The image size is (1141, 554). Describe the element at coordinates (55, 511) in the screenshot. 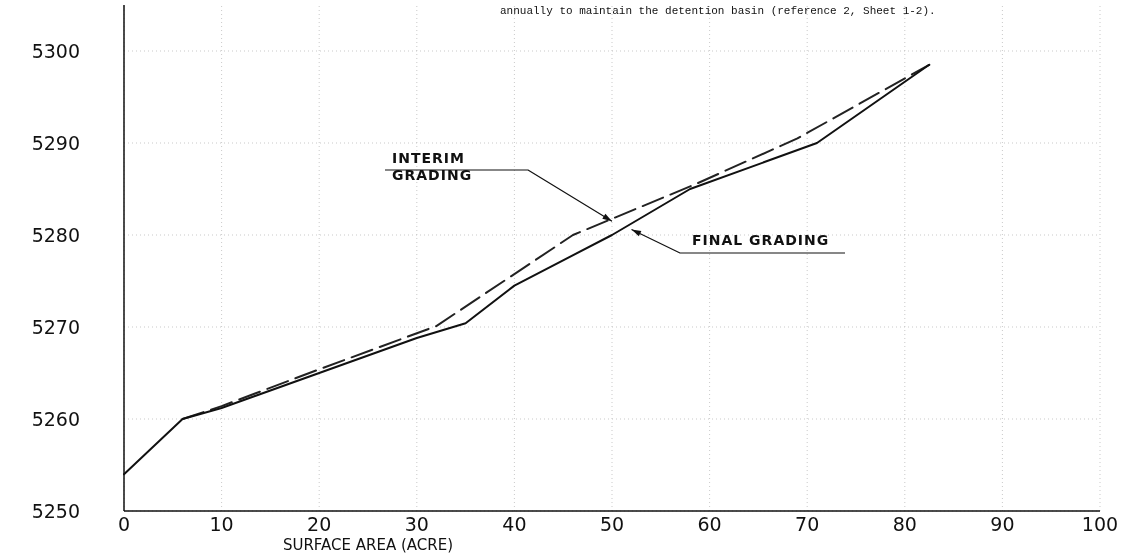

I see `y-tick-label: 5250` at that location.